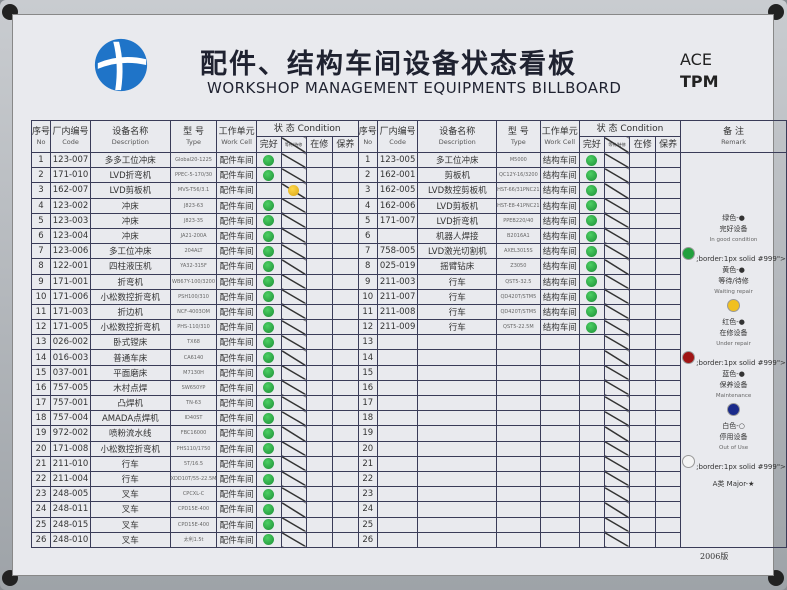 The height and width of the screenshot is (590, 787). What do you see at coordinates (293, 494) in the screenshot?
I see `cell-waiting` at bounding box center [293, 494].